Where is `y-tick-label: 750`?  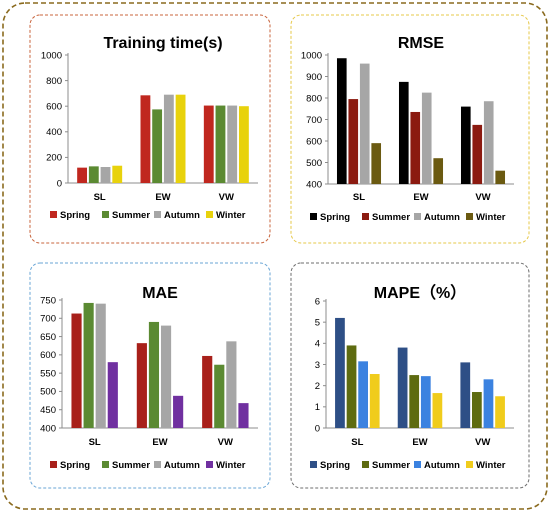
y-tick-label: 750 is located at coordinates (48, 300).